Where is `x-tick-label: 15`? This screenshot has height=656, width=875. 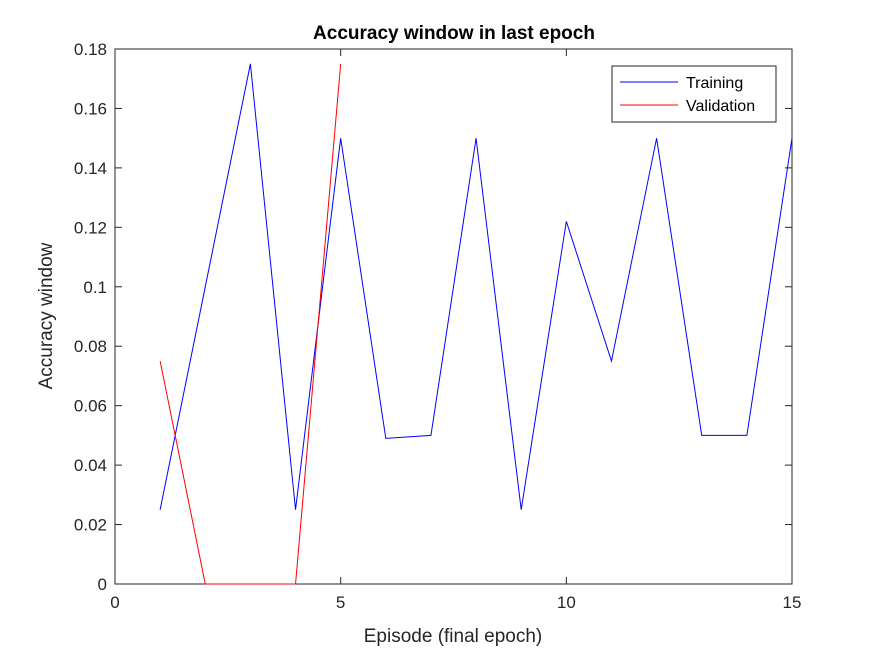 x-tick-label: 15 is located at coordinates (792, 602).